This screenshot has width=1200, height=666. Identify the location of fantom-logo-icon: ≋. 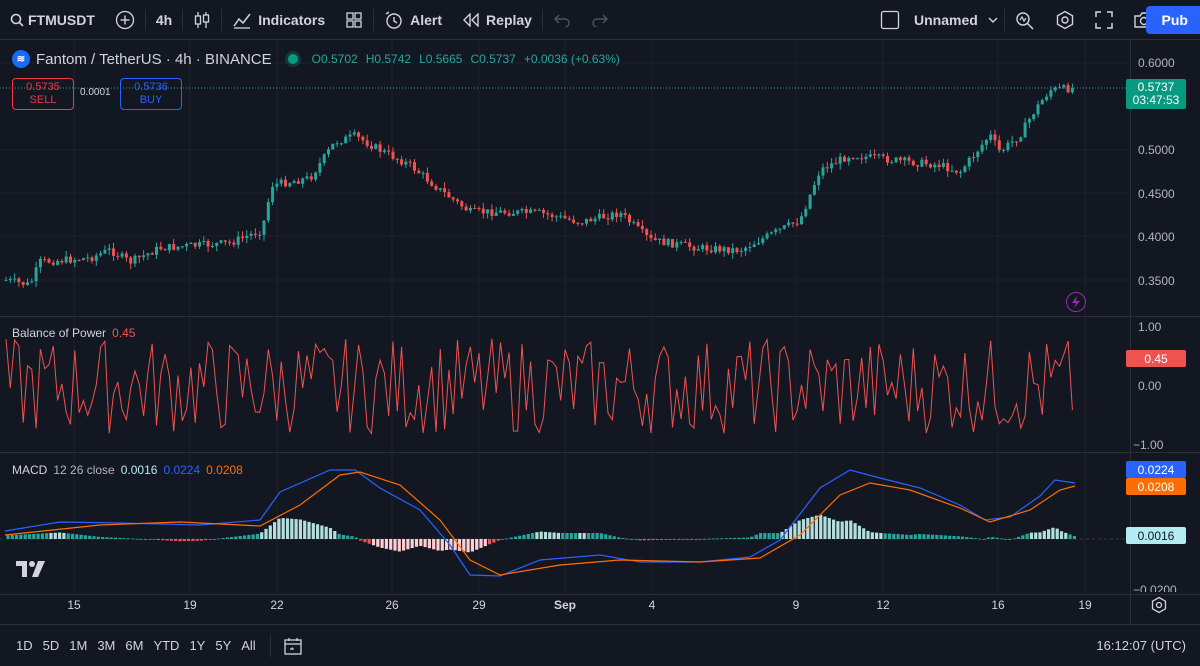
(21, 59).